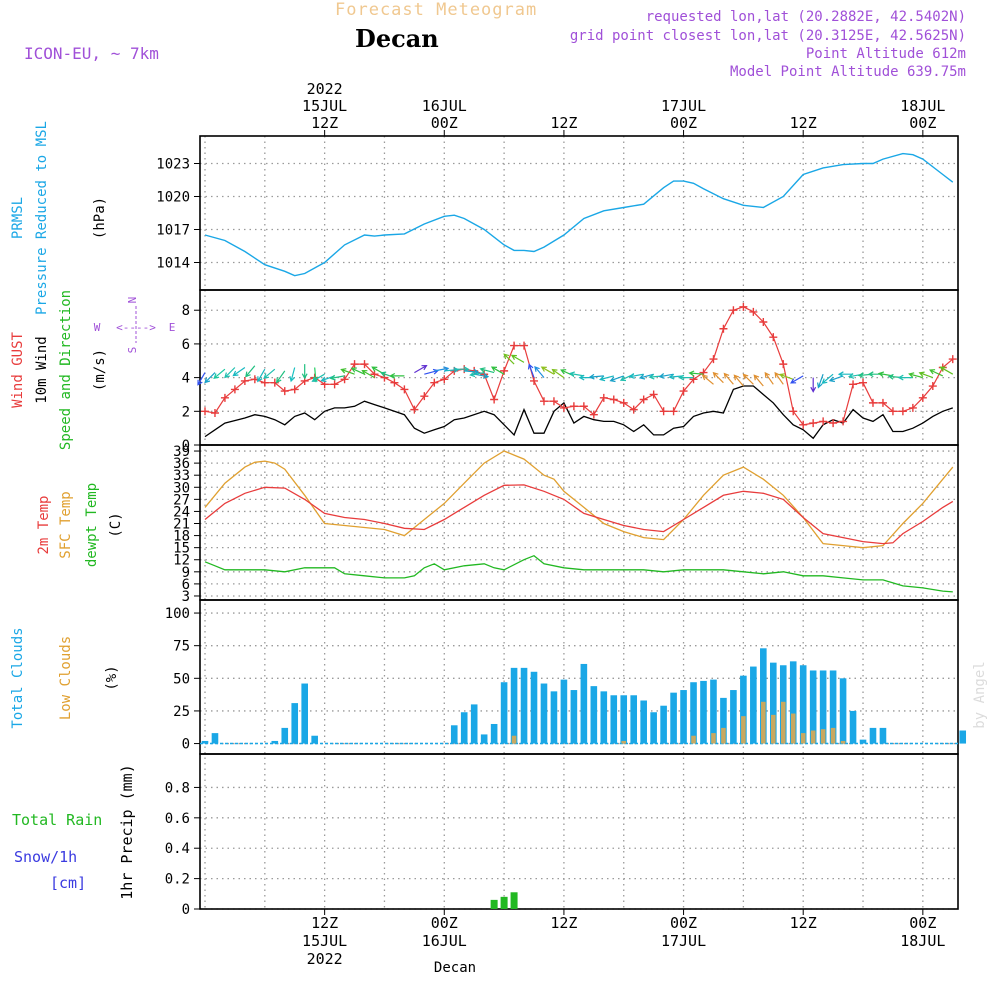 This screenshot has height=1000, width=1000. What do you see at coordinates (980, 694) in the screenshot?
I see `watermark: by Angel` at bounding box center [980, 694].